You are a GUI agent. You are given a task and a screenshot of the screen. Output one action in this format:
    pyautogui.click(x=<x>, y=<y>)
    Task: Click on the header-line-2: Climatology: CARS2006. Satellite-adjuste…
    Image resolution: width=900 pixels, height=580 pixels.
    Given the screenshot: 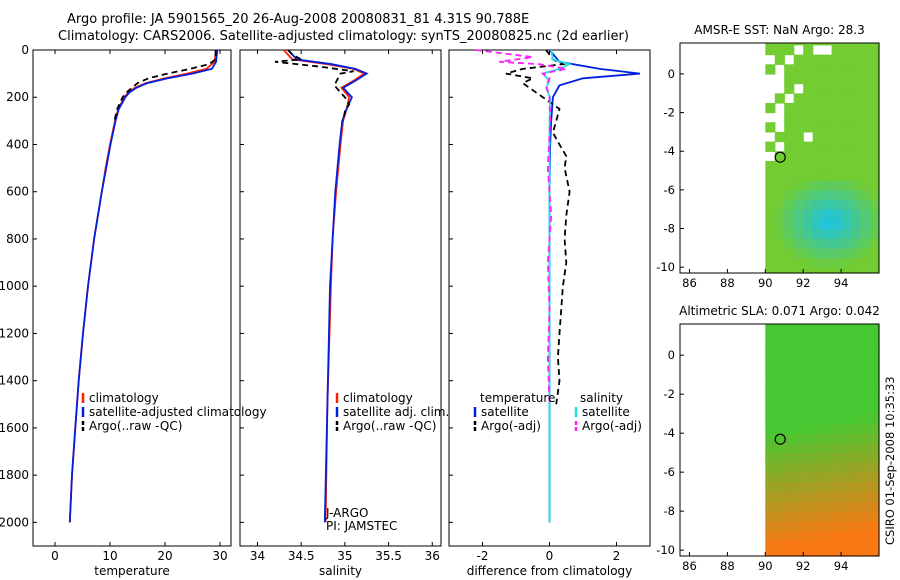 What is the action you would take?
    pyautogui.click(x=343, y=36)
    